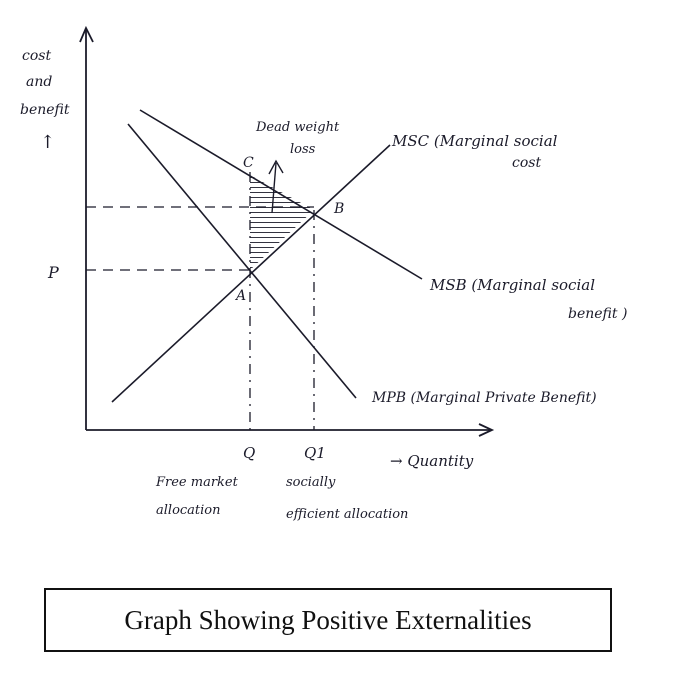 The width and height of the screenshot is (680, 675). What do you see at coordinates (338, 209) in the screenshot?
I see `point-b-label: B` at bounding box center [338, 209].